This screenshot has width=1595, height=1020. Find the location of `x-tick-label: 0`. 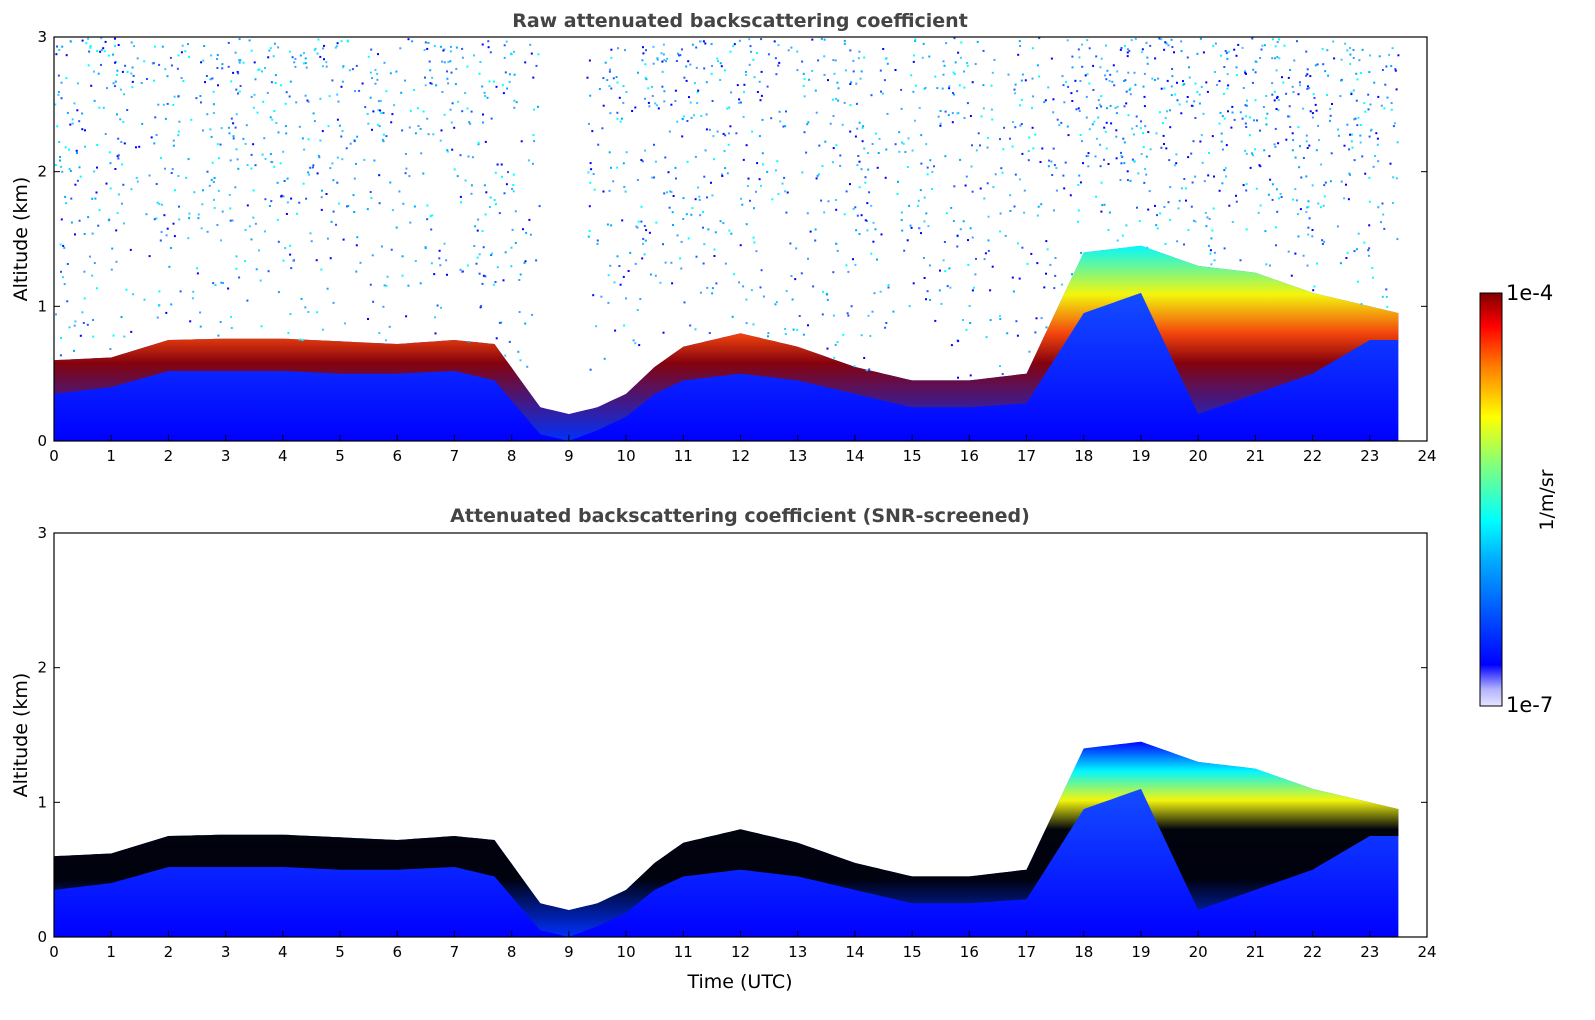

x-tick-label: 0 is located at coordinates (54, 456).